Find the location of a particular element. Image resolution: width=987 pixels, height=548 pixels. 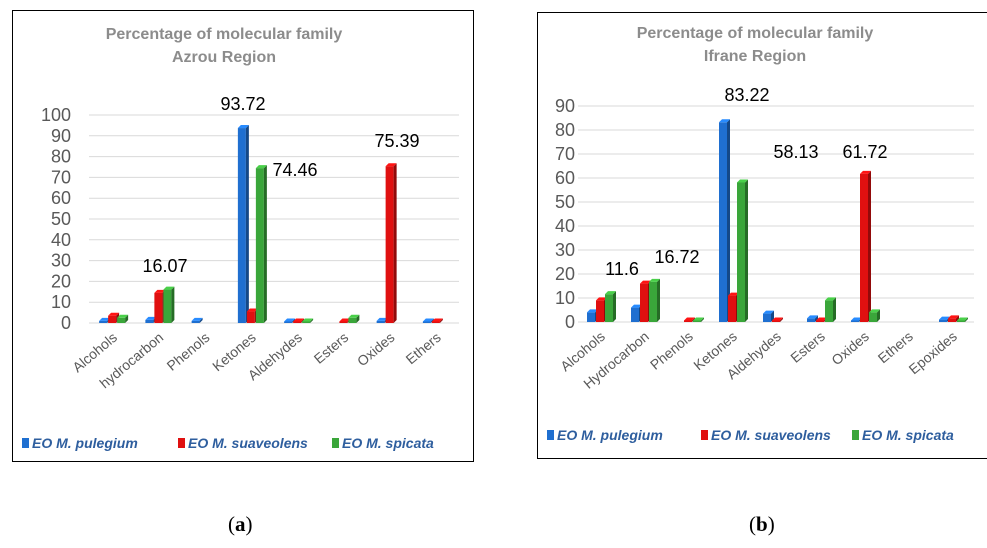

y-tick-label: 60 is located at coordinates (565, 178).